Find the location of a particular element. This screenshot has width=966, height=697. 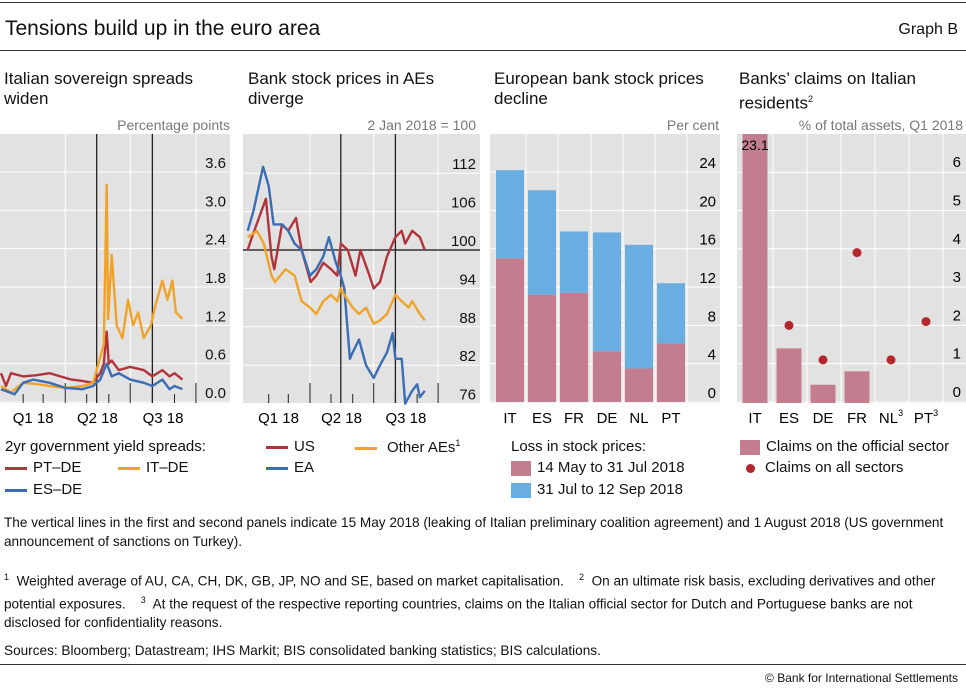

y-tick-label: 16 is located at coordinates (707, 240).